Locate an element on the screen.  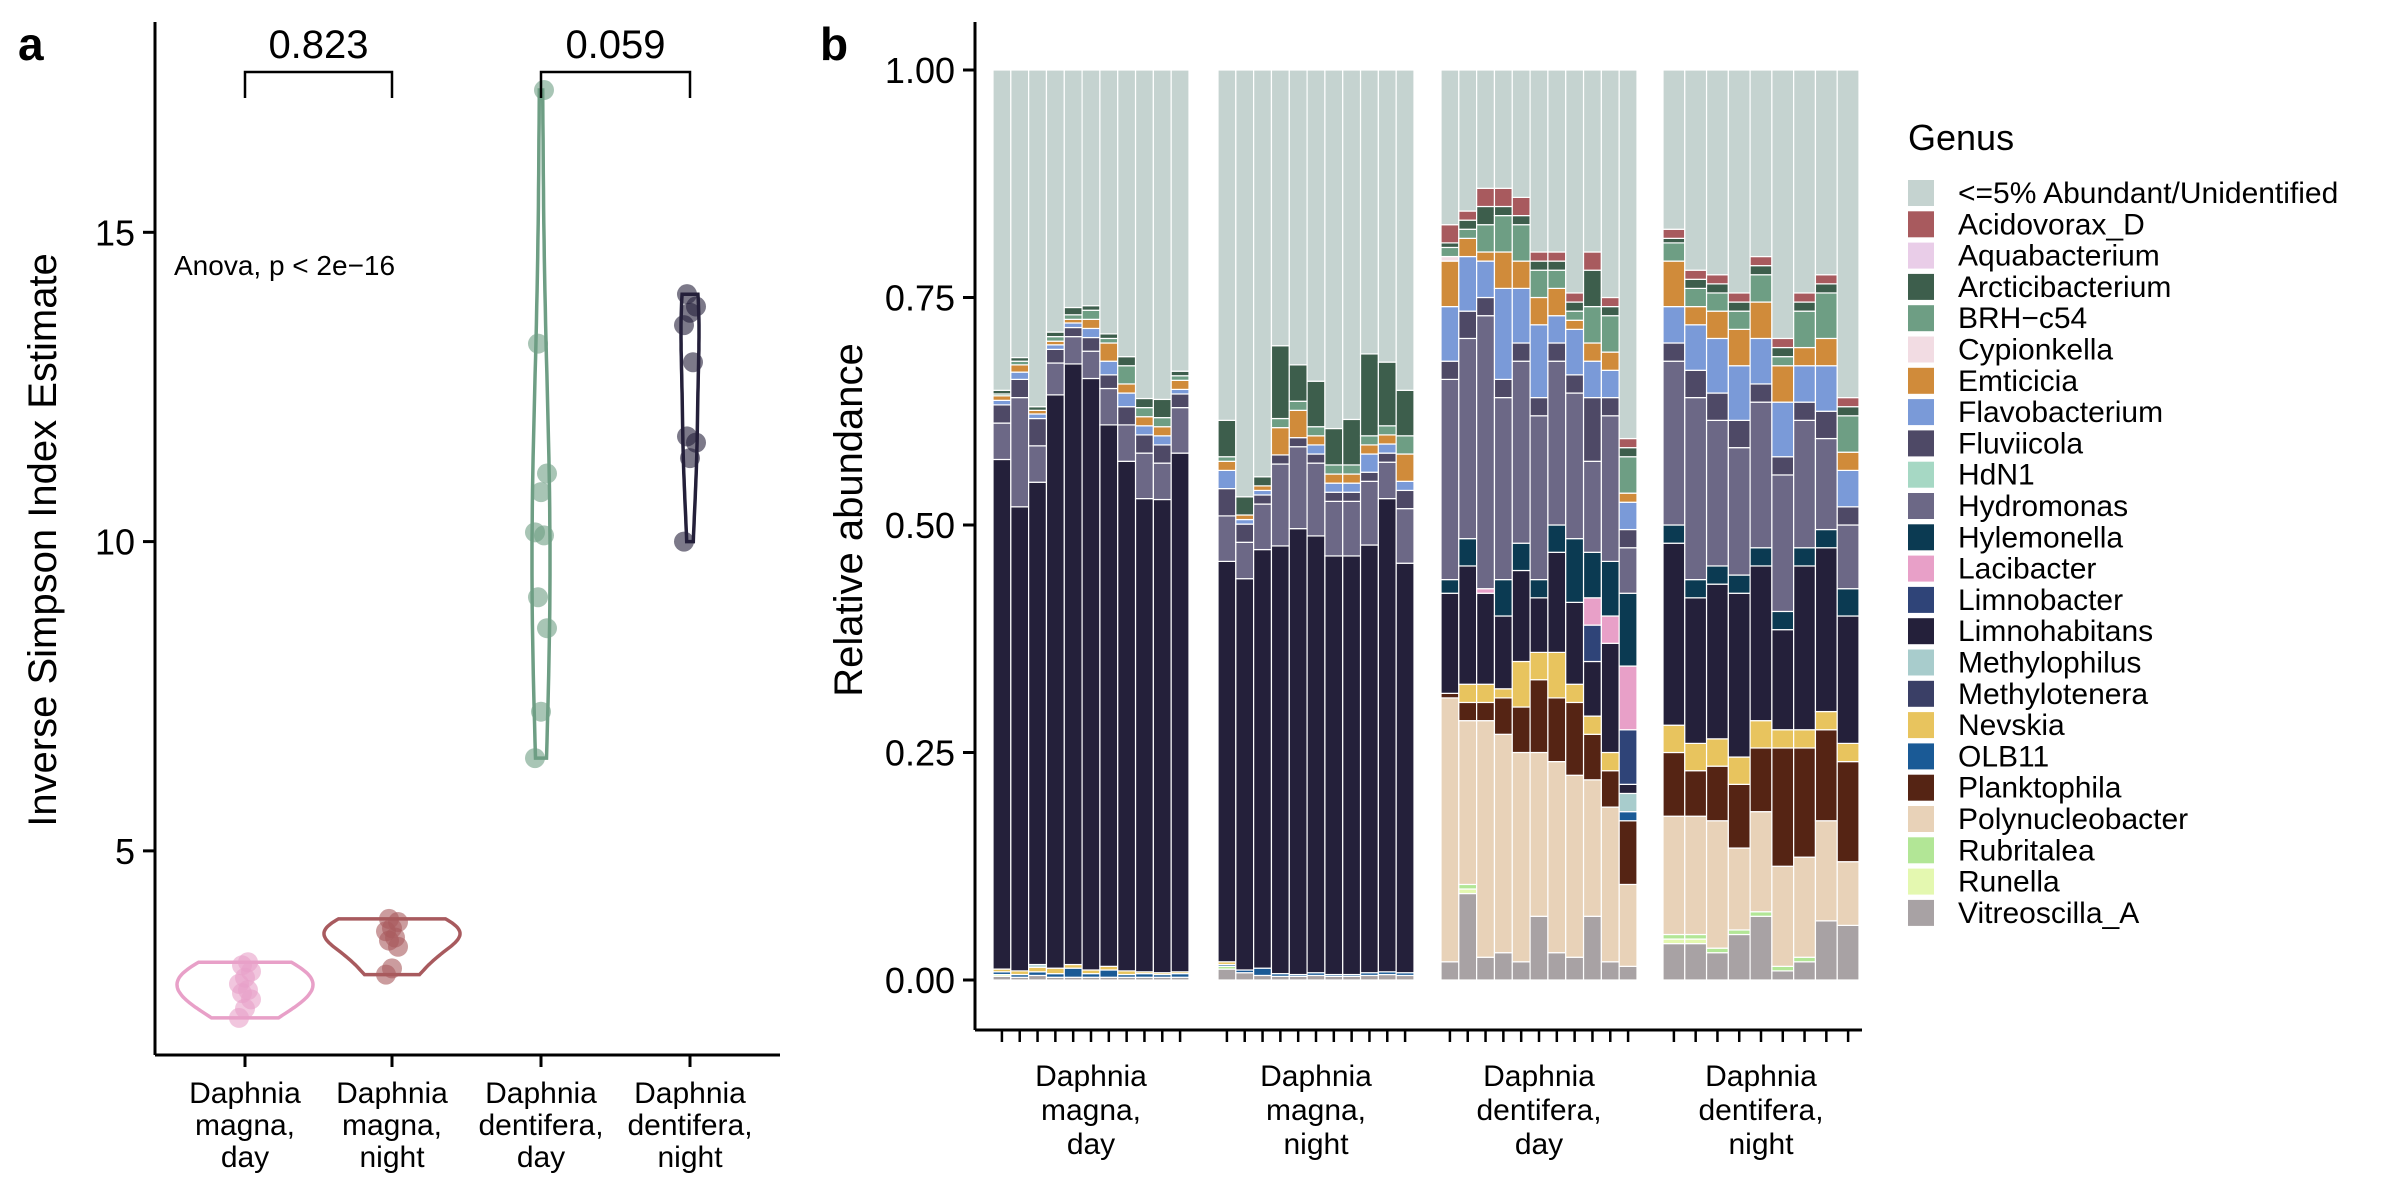
facet-label: dentifera, is located at coordinates (1538, 1110).